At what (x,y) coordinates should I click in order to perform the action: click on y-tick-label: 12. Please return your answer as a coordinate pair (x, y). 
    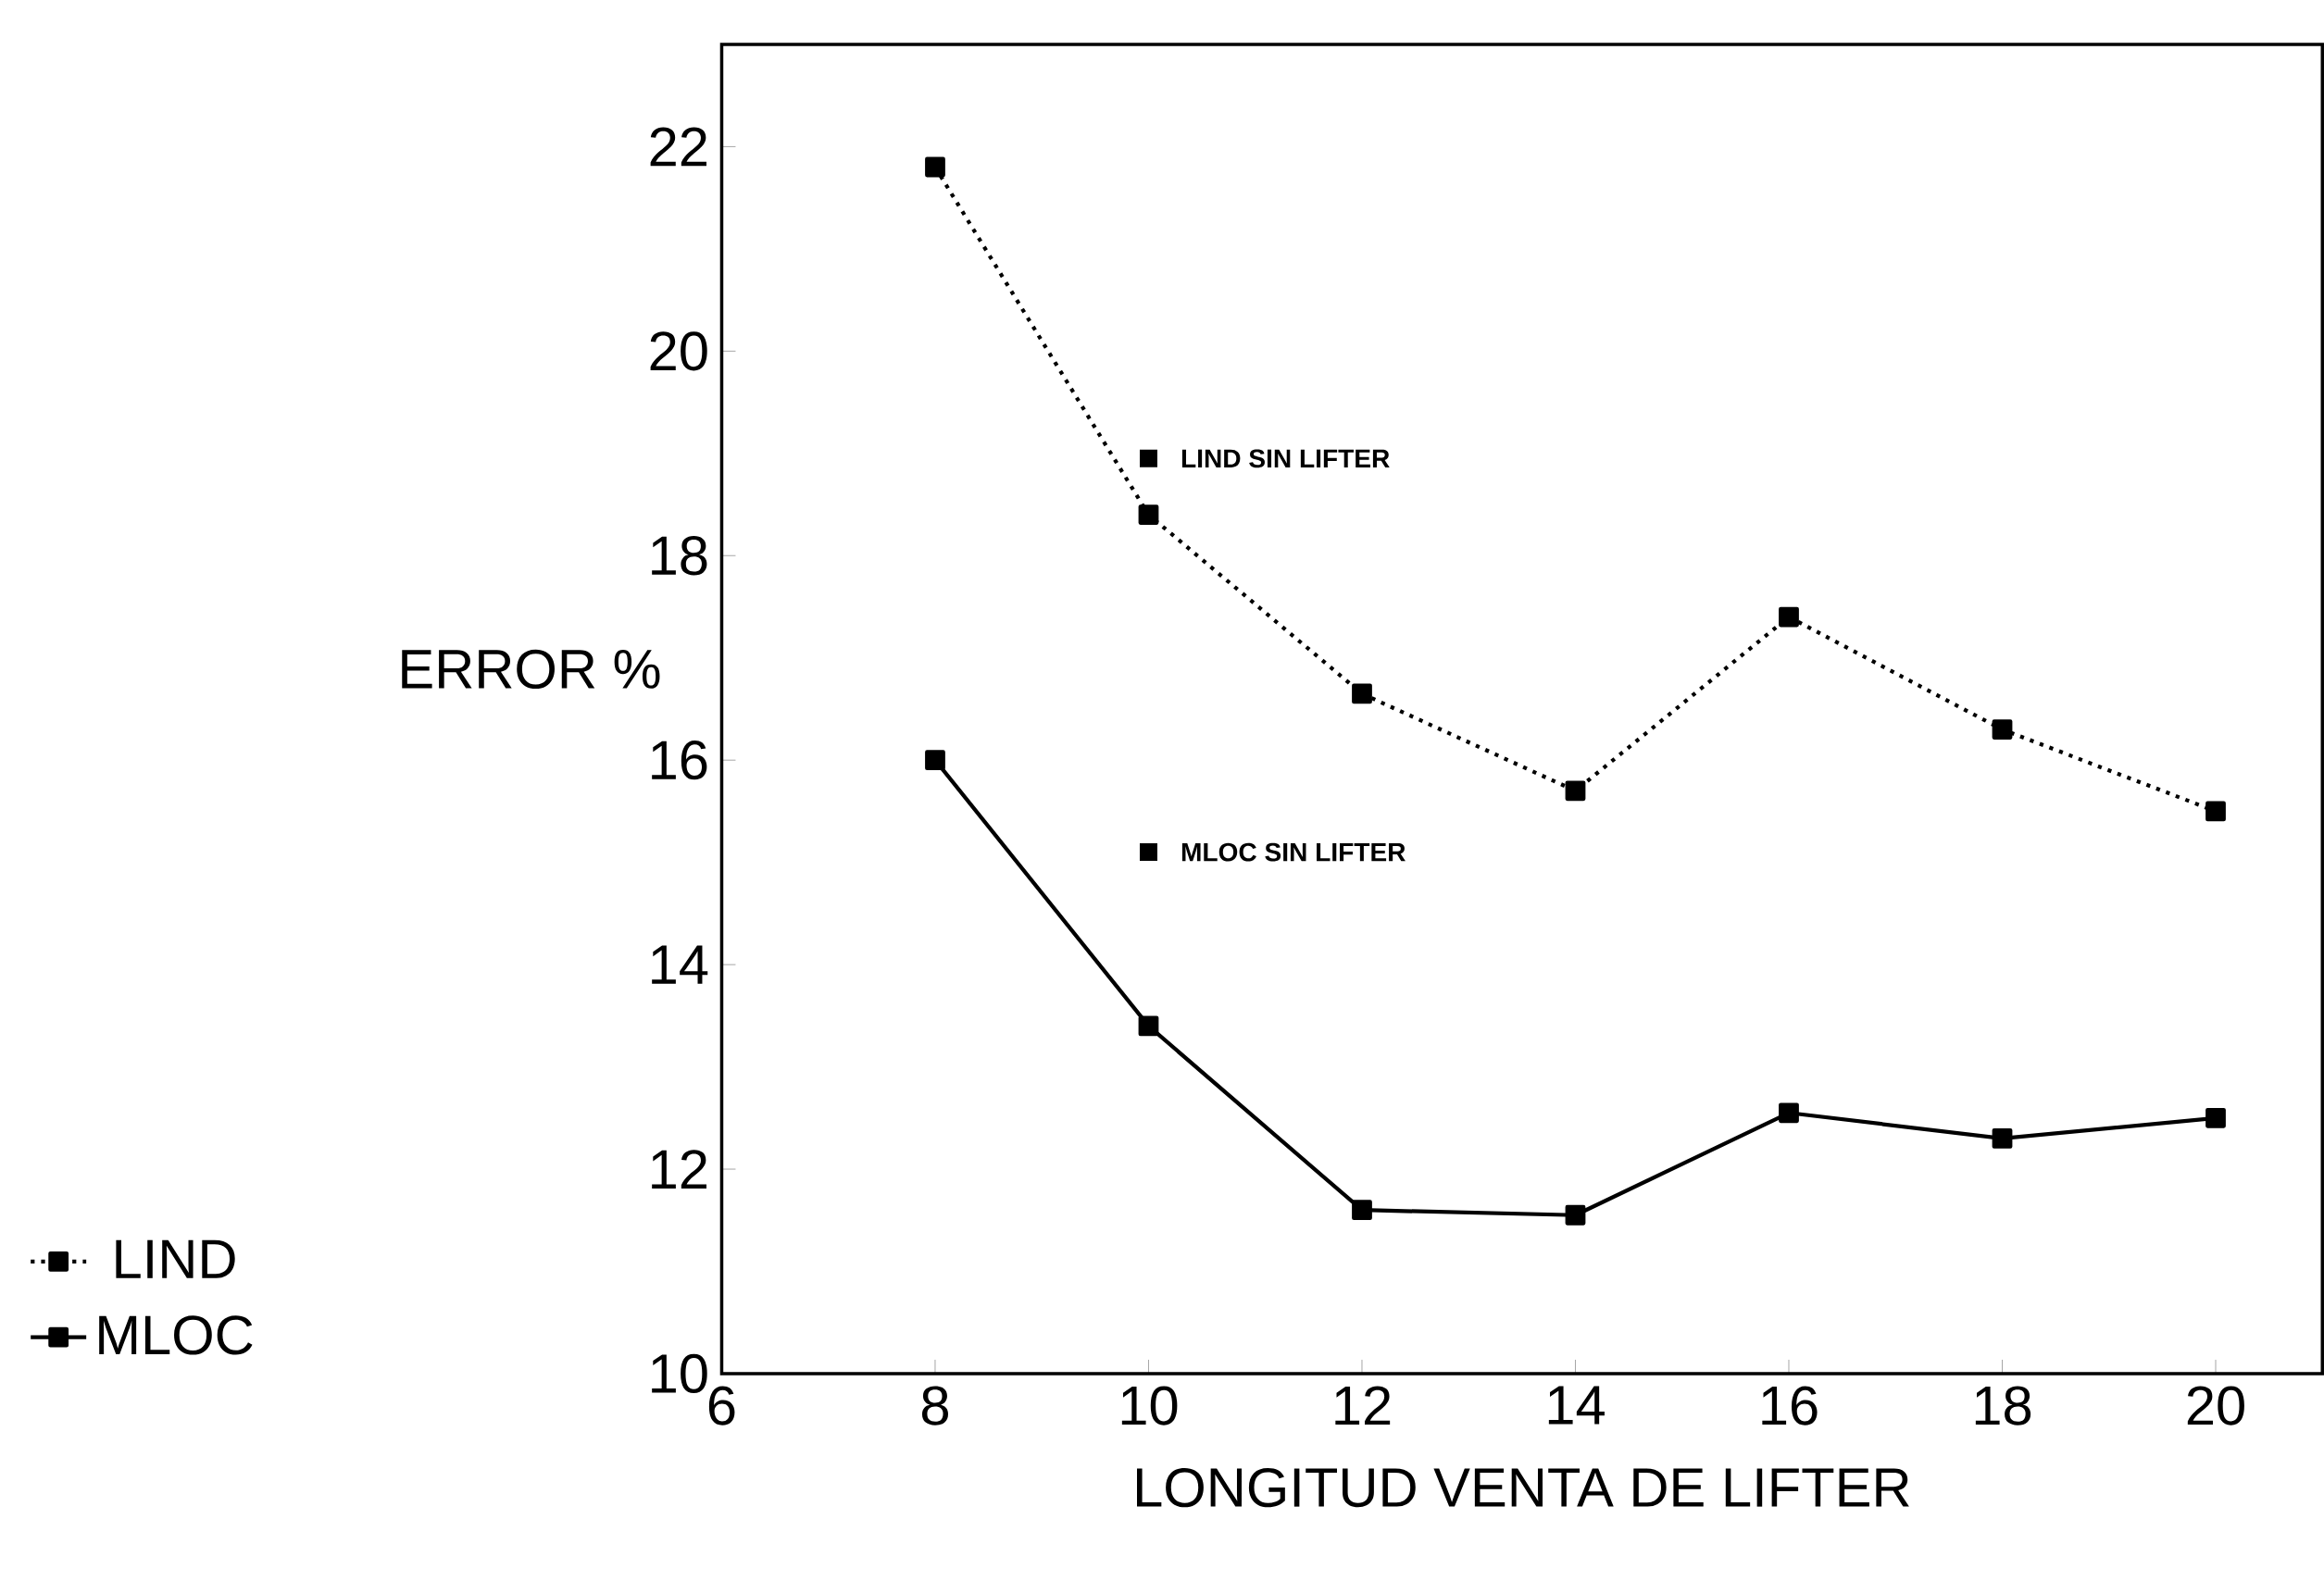
    Looking at the image, I should click on (679, 1169).